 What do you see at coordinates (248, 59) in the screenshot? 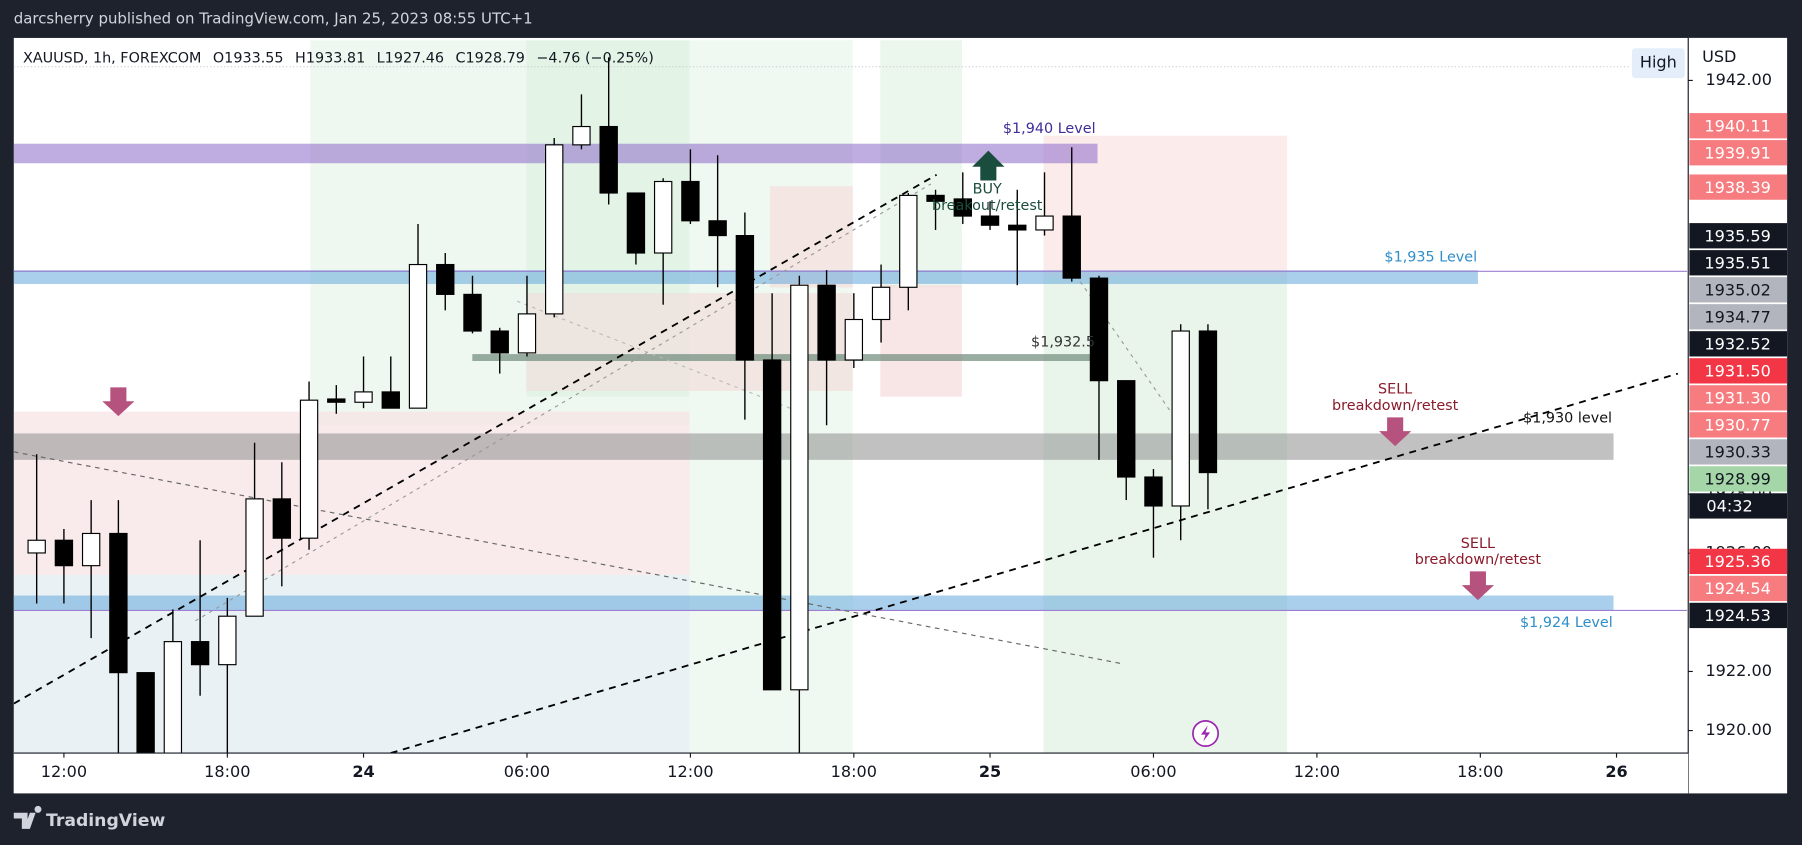
I see `legend-open: O1933.55` at bounding box center [248, 59].